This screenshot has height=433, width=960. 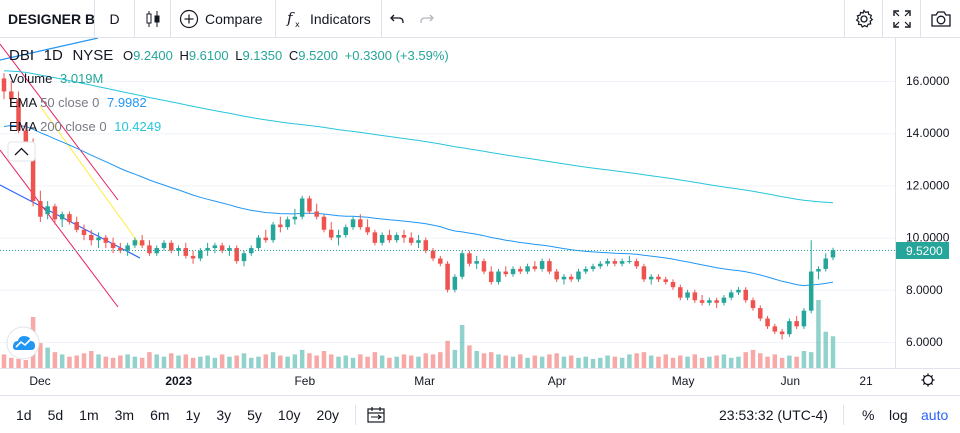 What do you see at coordinates (868, 414) in the screenshot?
I see `percent-toggle: %` at bounding box center [868, 414].